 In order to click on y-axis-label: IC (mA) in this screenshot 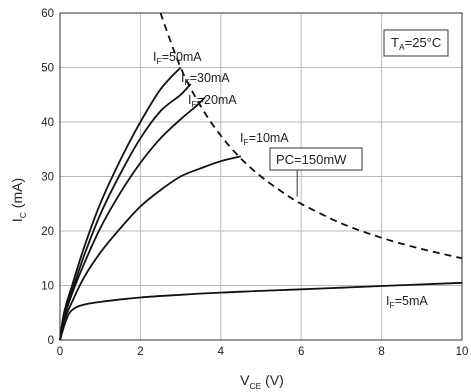, I will do `click(18, 200)`.